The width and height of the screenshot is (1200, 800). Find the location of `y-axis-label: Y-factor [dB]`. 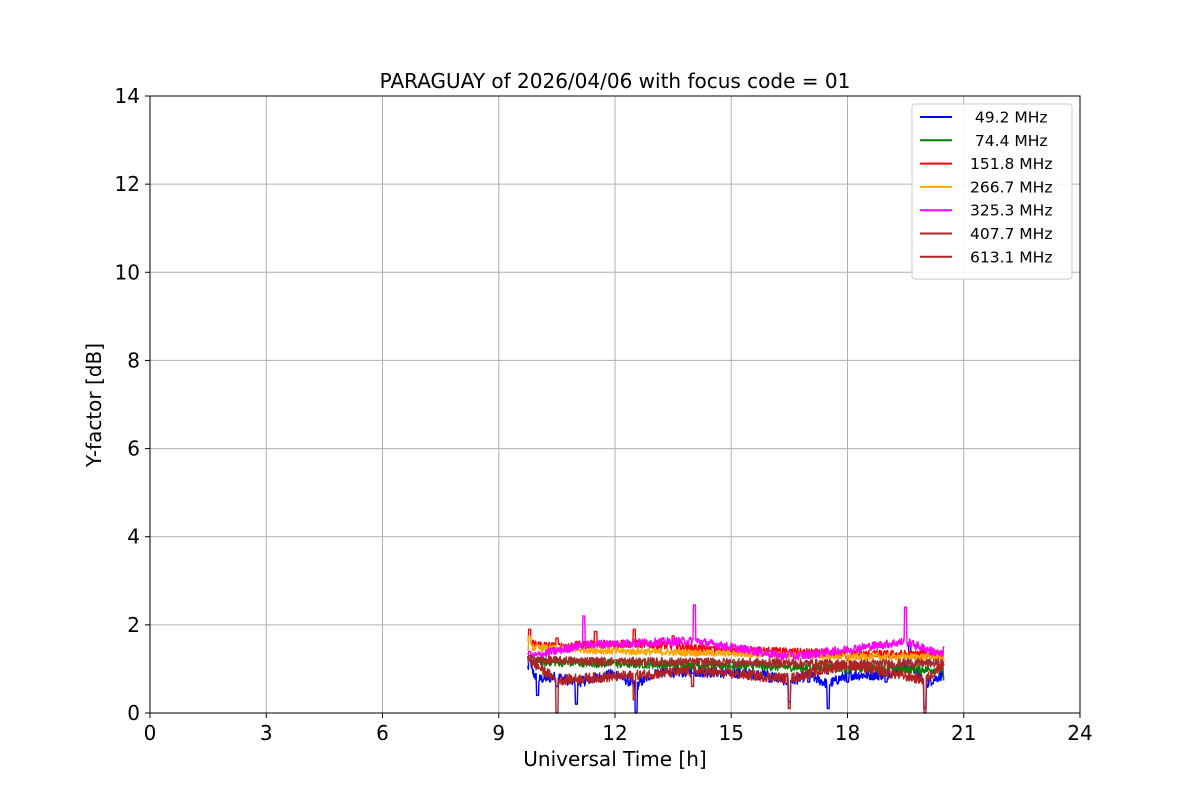

y-axis-label: Y-factor [dB] is located at coordinates (94, 405).